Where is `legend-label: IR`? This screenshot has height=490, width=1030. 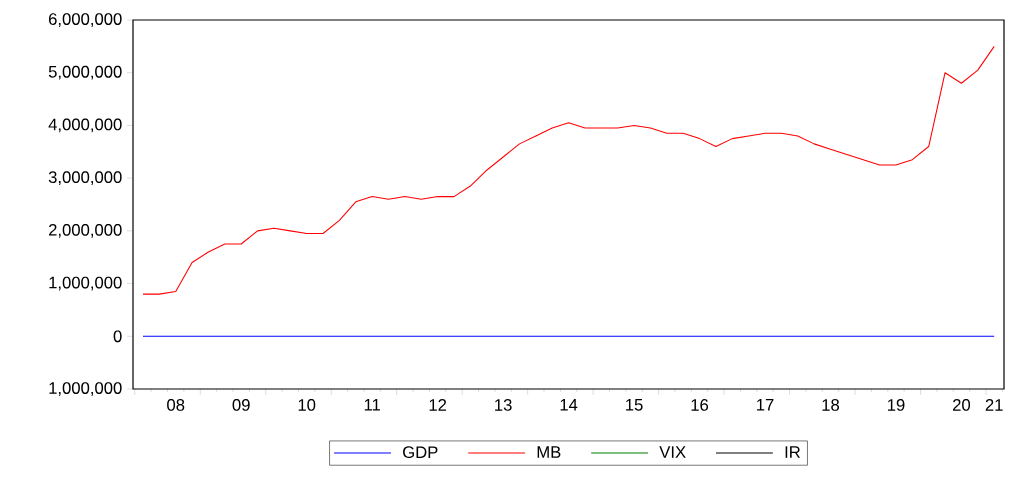
legend-label: IR is located at coordinates (793, 452).